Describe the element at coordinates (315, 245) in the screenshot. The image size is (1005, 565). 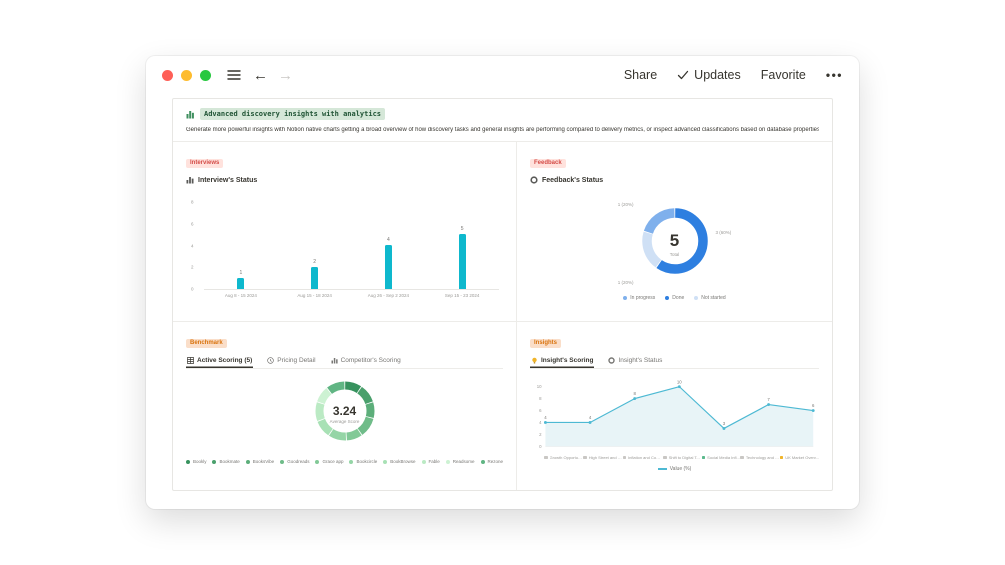
I see `bar: 2` at that location.